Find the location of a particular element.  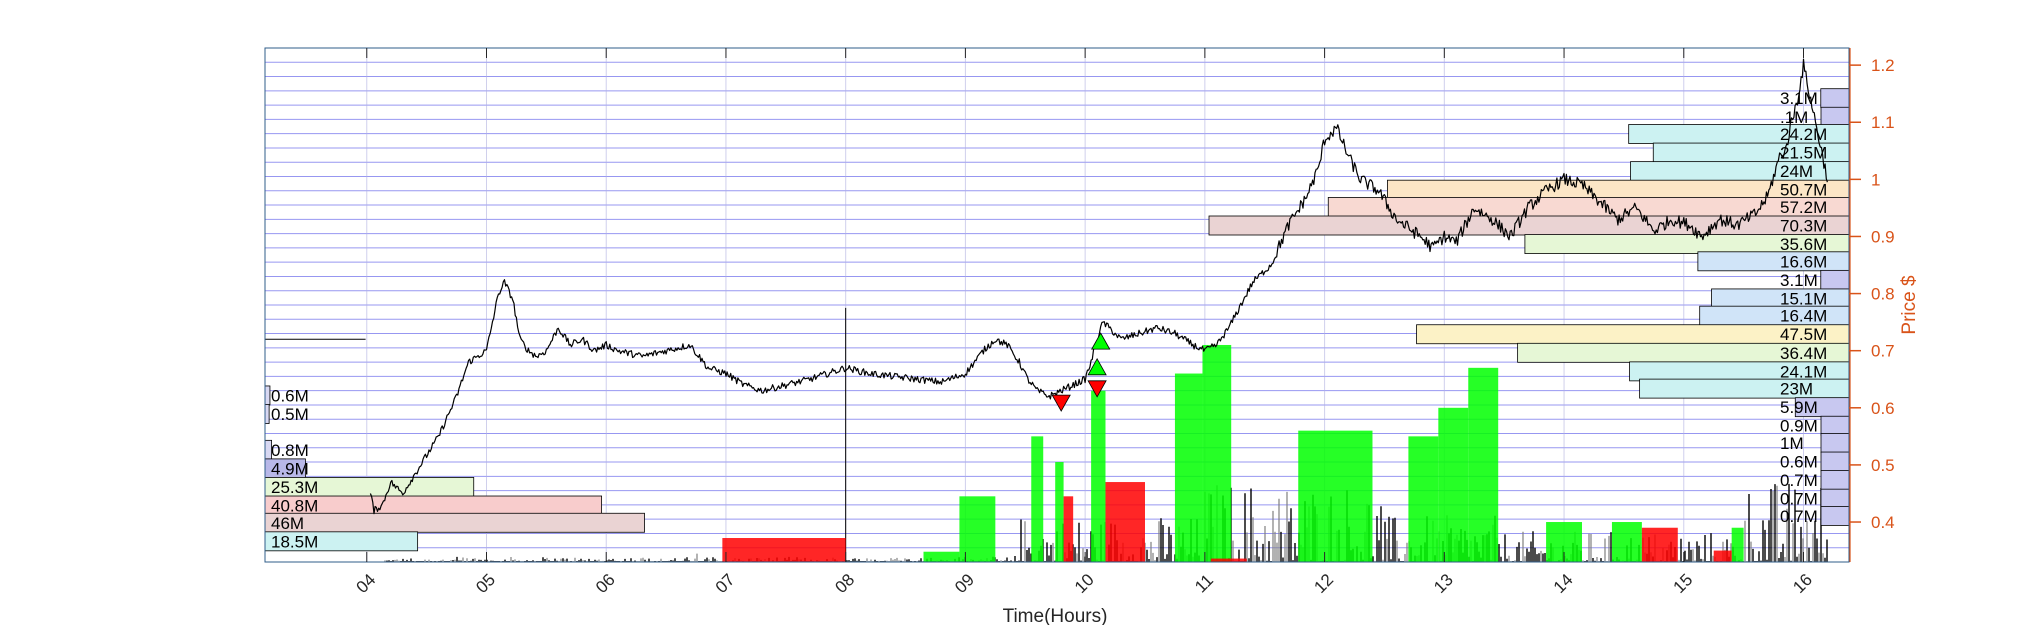

volume-profile-label: 16.4M is located at coordinates (1803, 316).